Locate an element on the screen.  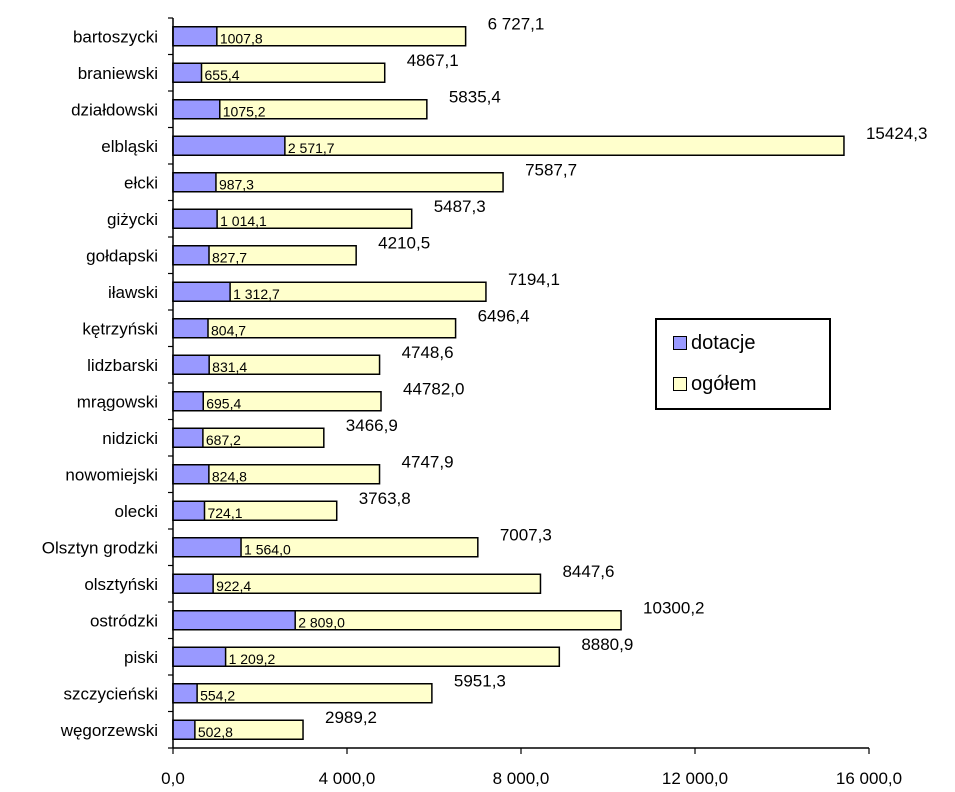
data-label-ogolem: 5835,4 is located at coordinates (475, 96).